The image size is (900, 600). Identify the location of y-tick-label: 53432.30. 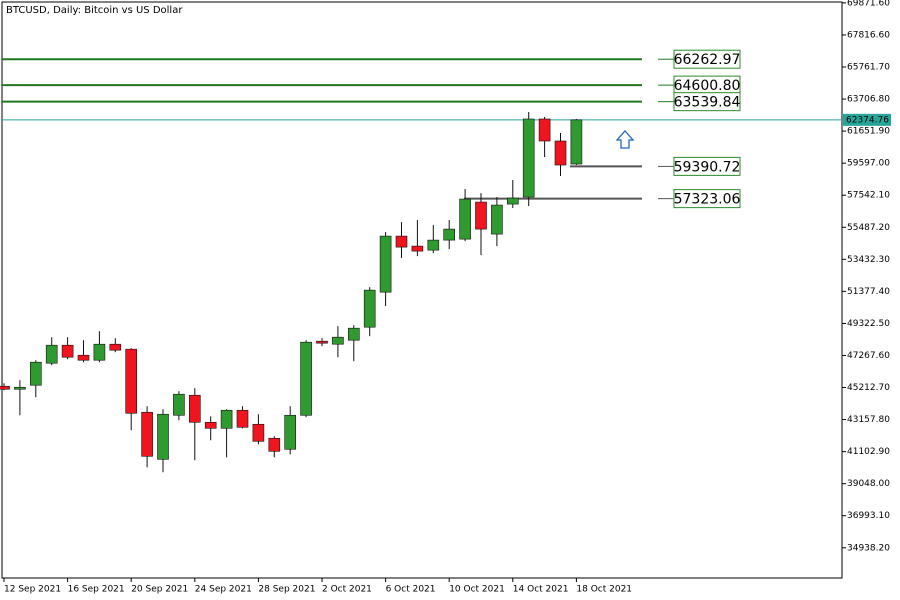
(868, 260).